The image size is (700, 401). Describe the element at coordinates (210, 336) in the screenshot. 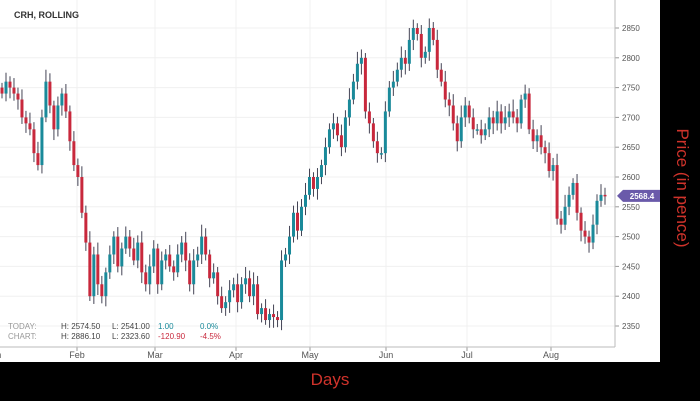

I see `chart-pct: -4.5%` at that location.